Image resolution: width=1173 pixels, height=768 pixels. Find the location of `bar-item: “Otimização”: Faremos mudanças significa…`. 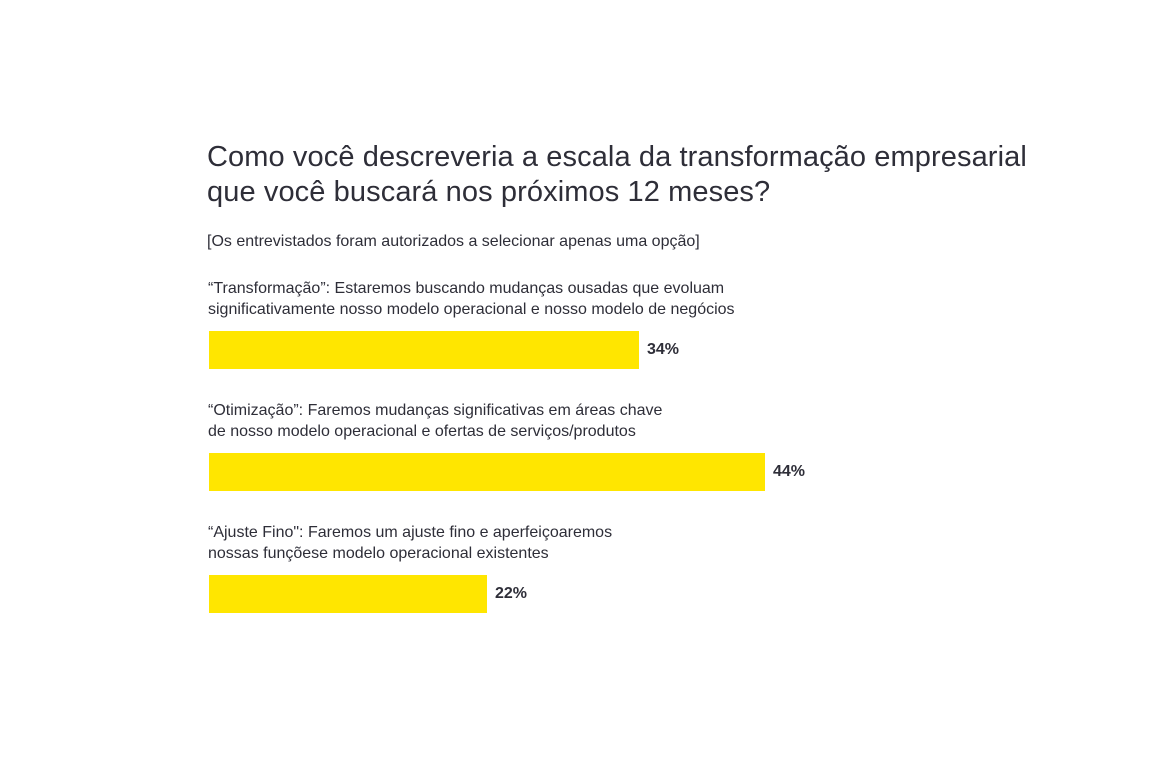

bar-item: “Otimização”: Faremos mudanças significa… is located at coordinates (617, 445).